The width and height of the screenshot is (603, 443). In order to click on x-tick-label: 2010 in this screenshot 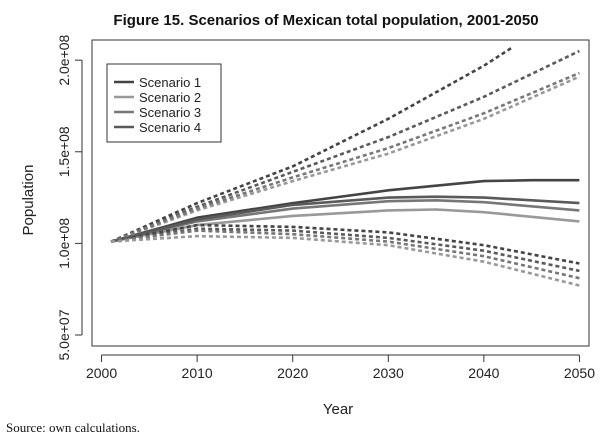, I will do `click(197, 373)`.